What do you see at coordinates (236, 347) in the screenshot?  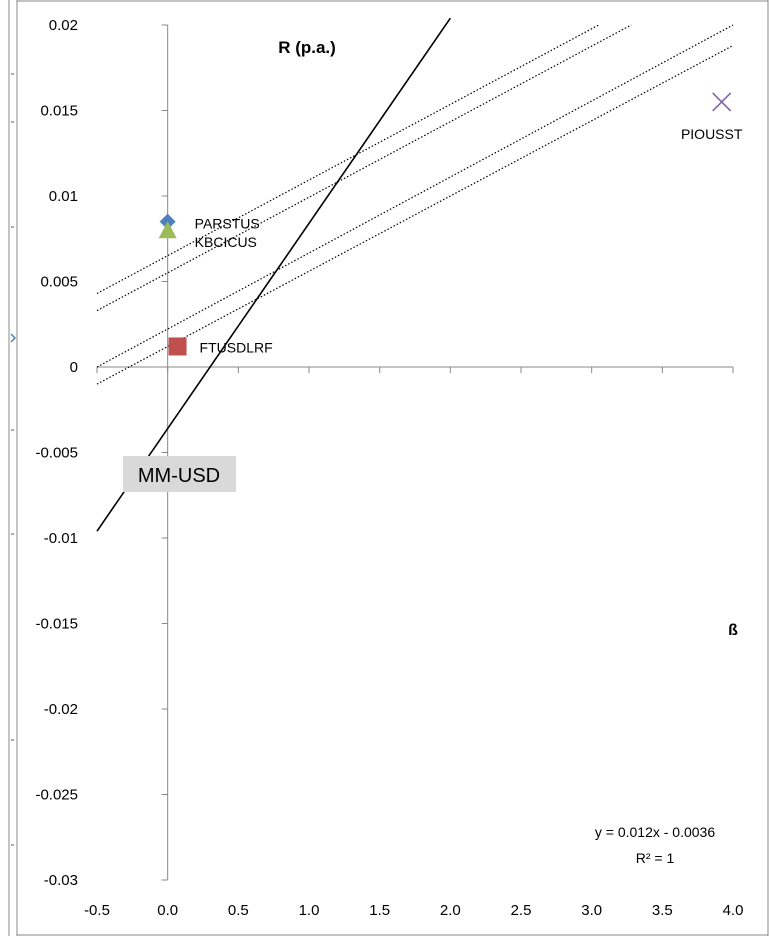 I see `point-label-ftusdlrf: FTUSDLRF` at bounding box center [236, 347].